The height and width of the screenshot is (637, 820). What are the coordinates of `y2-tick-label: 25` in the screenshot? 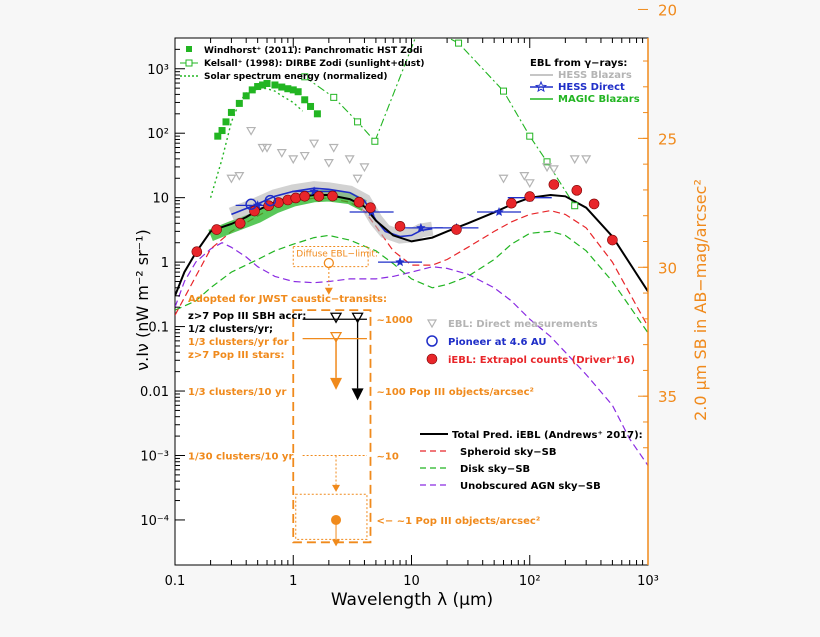 It's located at (667, 139).